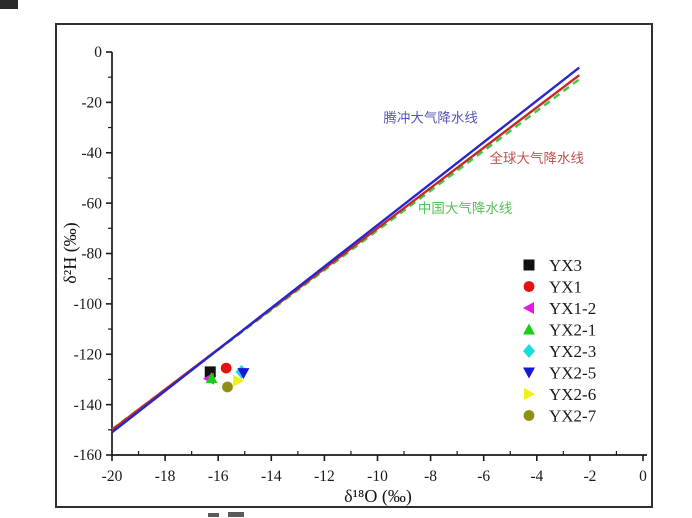 The width and height of the screenshot is (692, 518). I want to click on legend-item-YX2-7: YX2-7, so click(560, 415).